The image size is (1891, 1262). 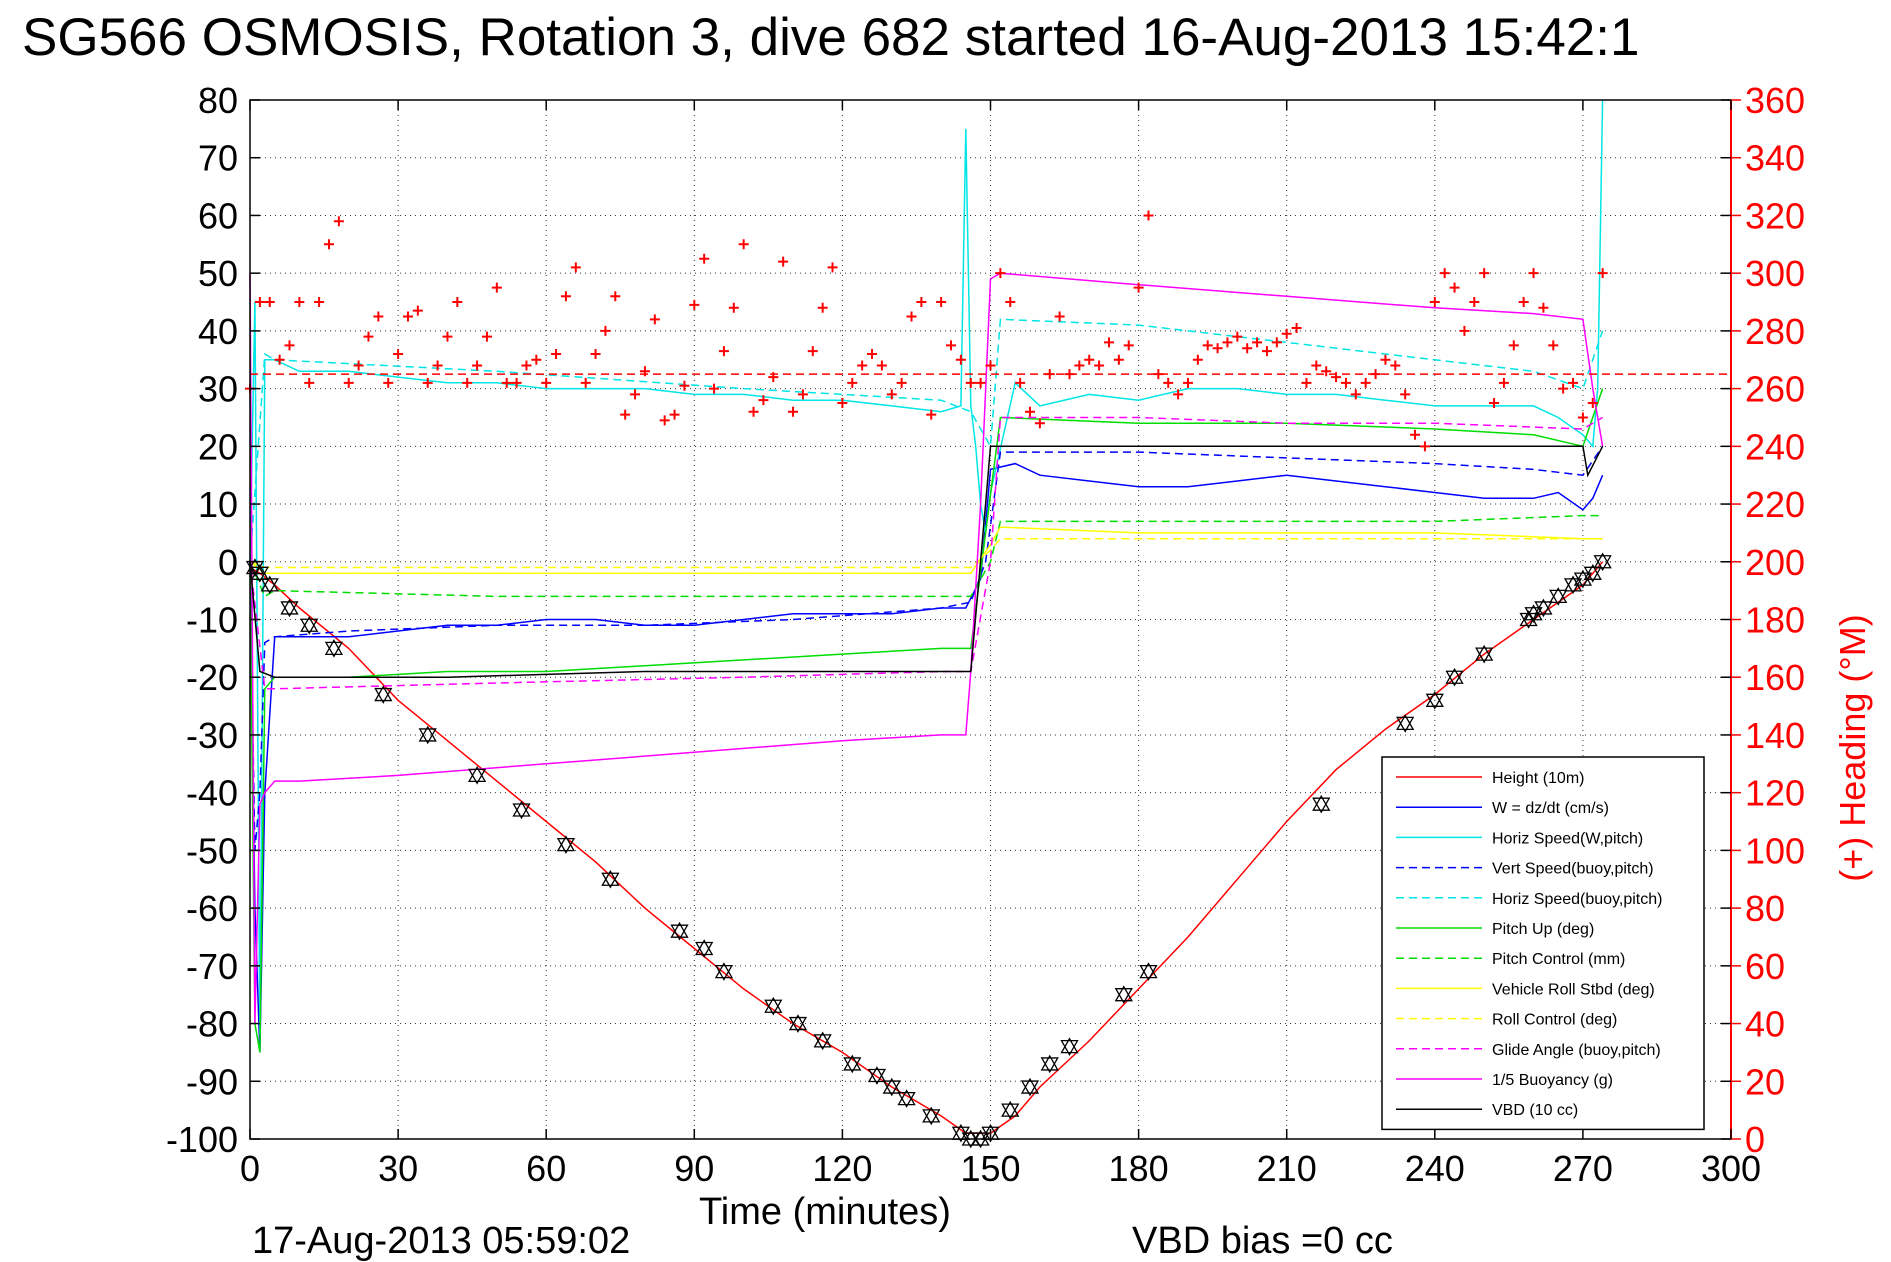 I want to click on y-tick-label-right: 220, so click(x=1775, y=504).